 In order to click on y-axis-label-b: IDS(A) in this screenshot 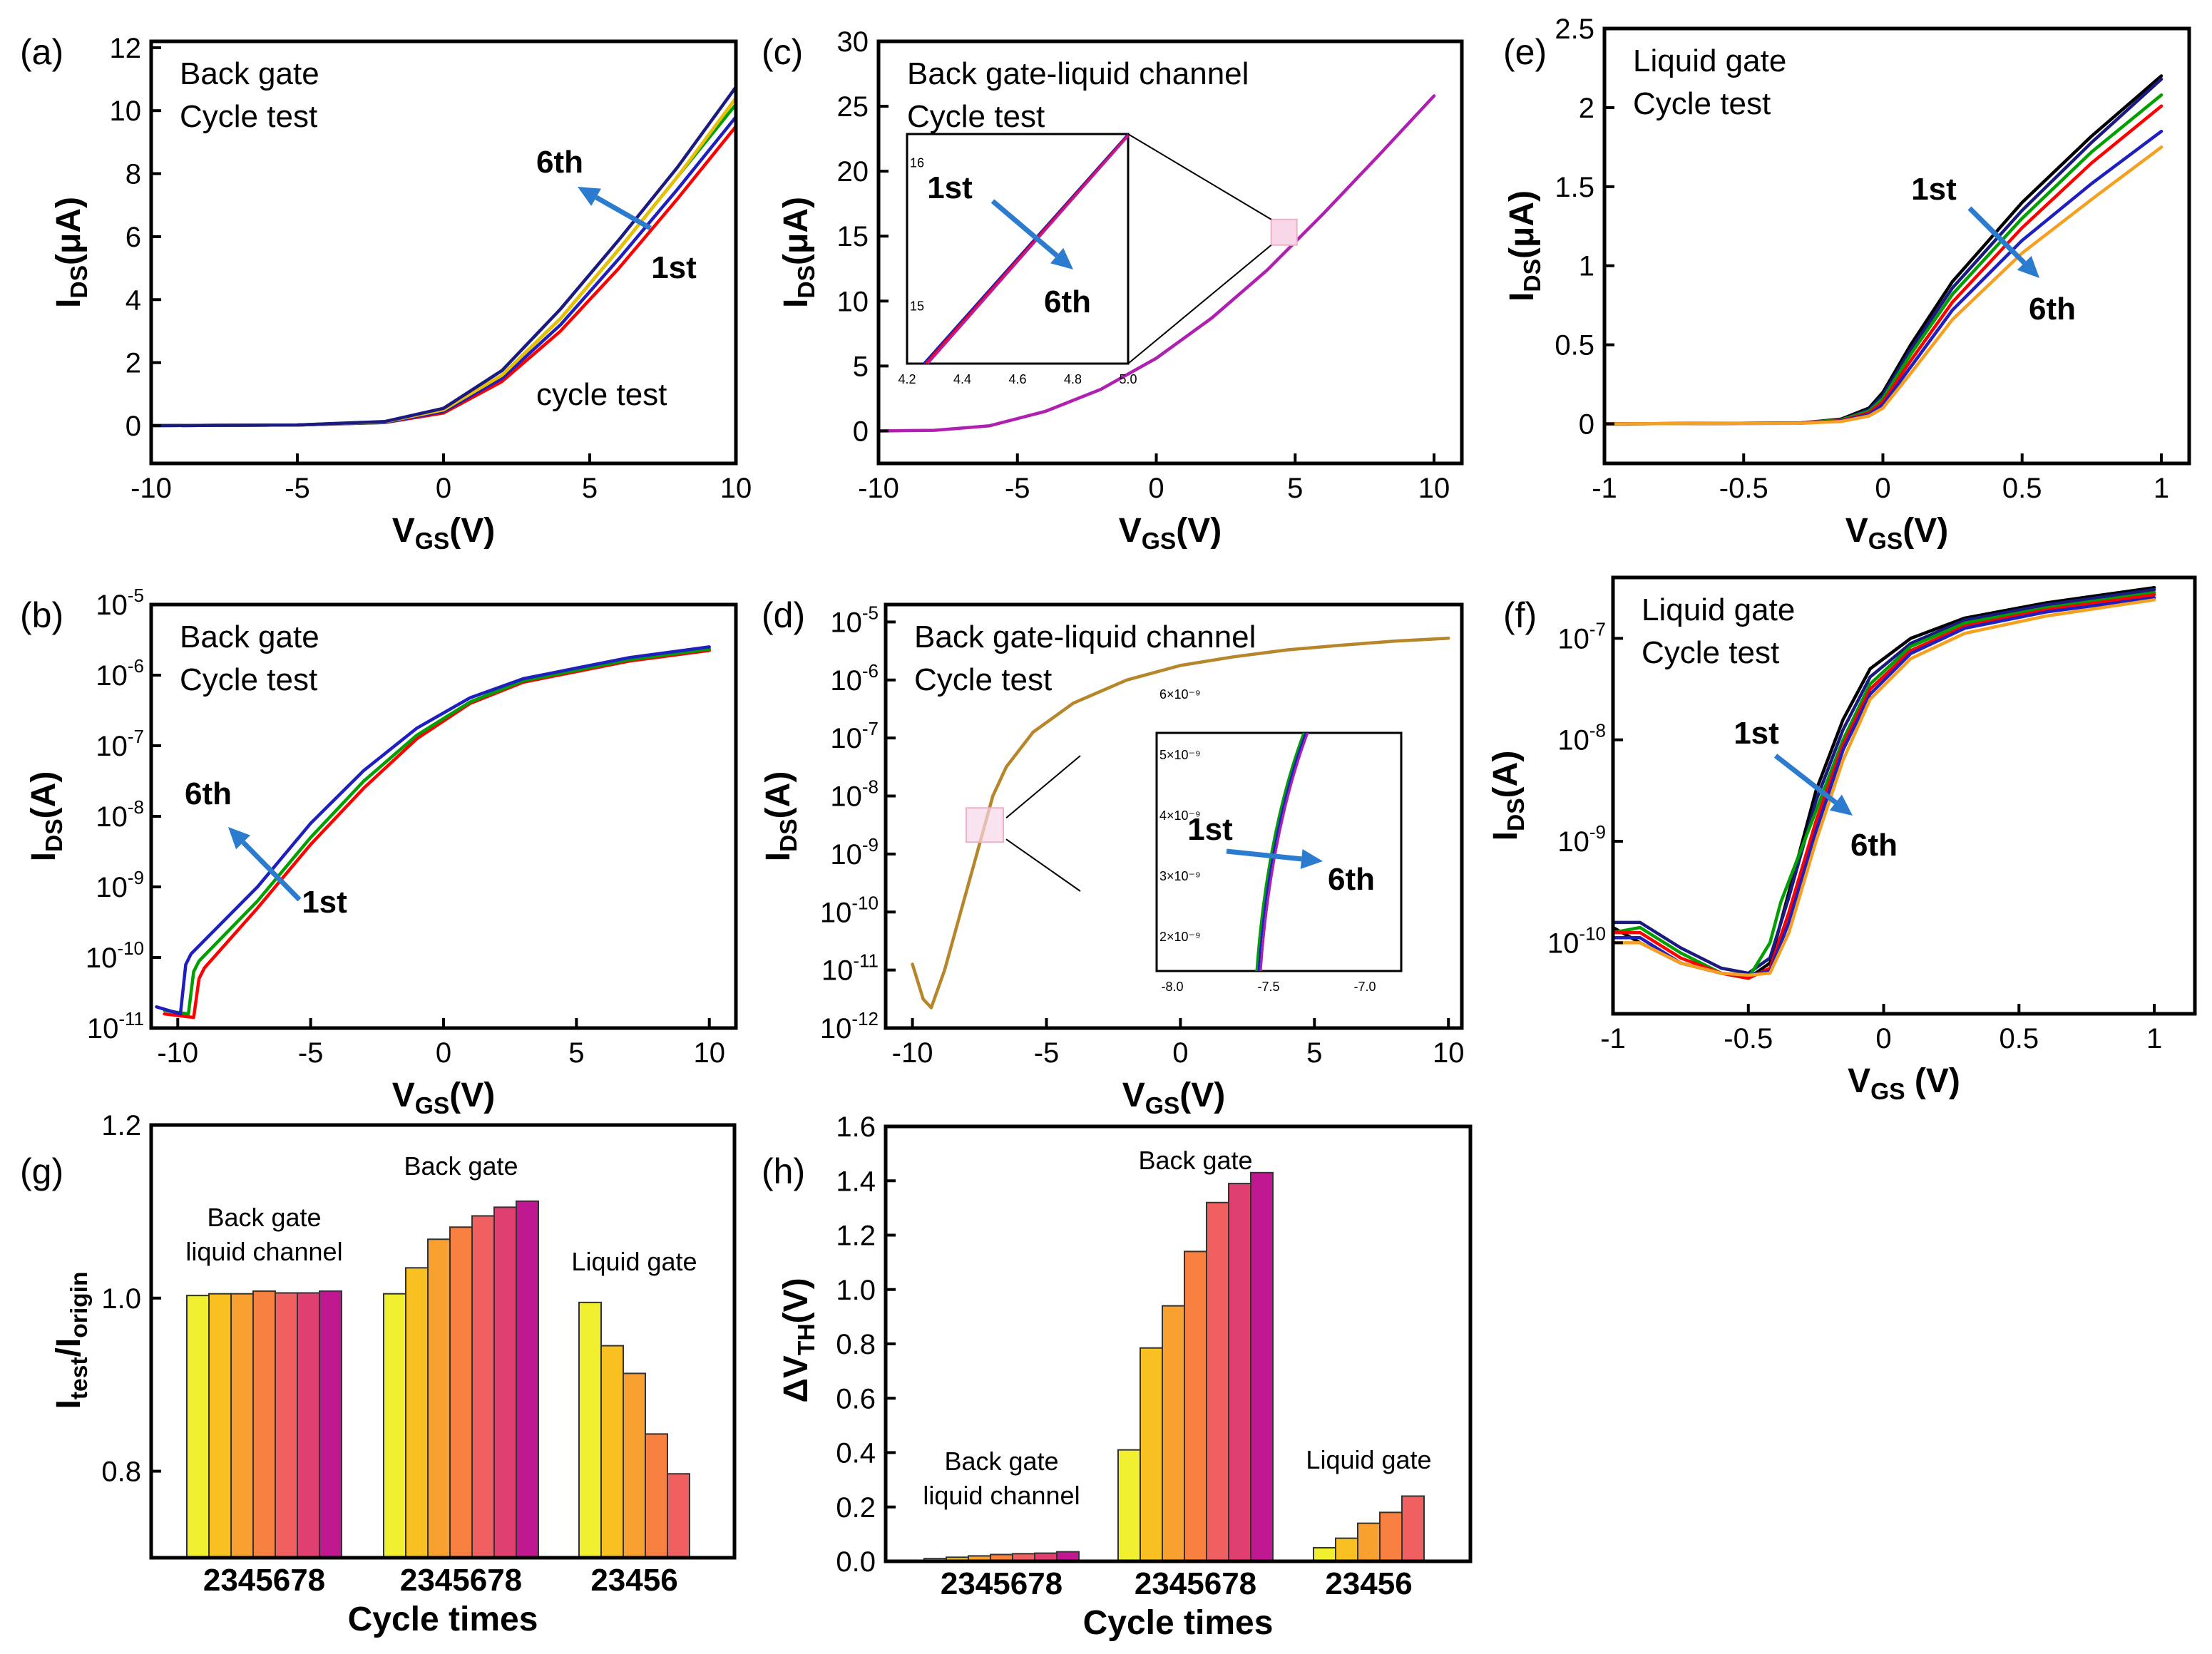, I will do `click(46, 816)`.